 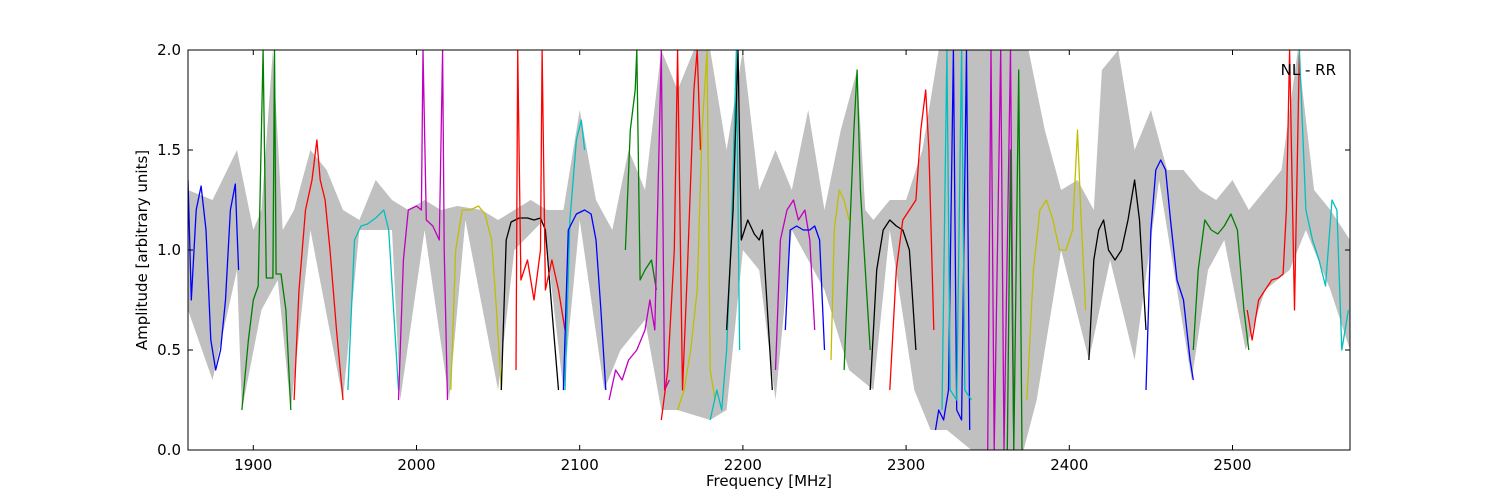 I want to click on x-tick-label: 2100, so click(x=580, y=465).